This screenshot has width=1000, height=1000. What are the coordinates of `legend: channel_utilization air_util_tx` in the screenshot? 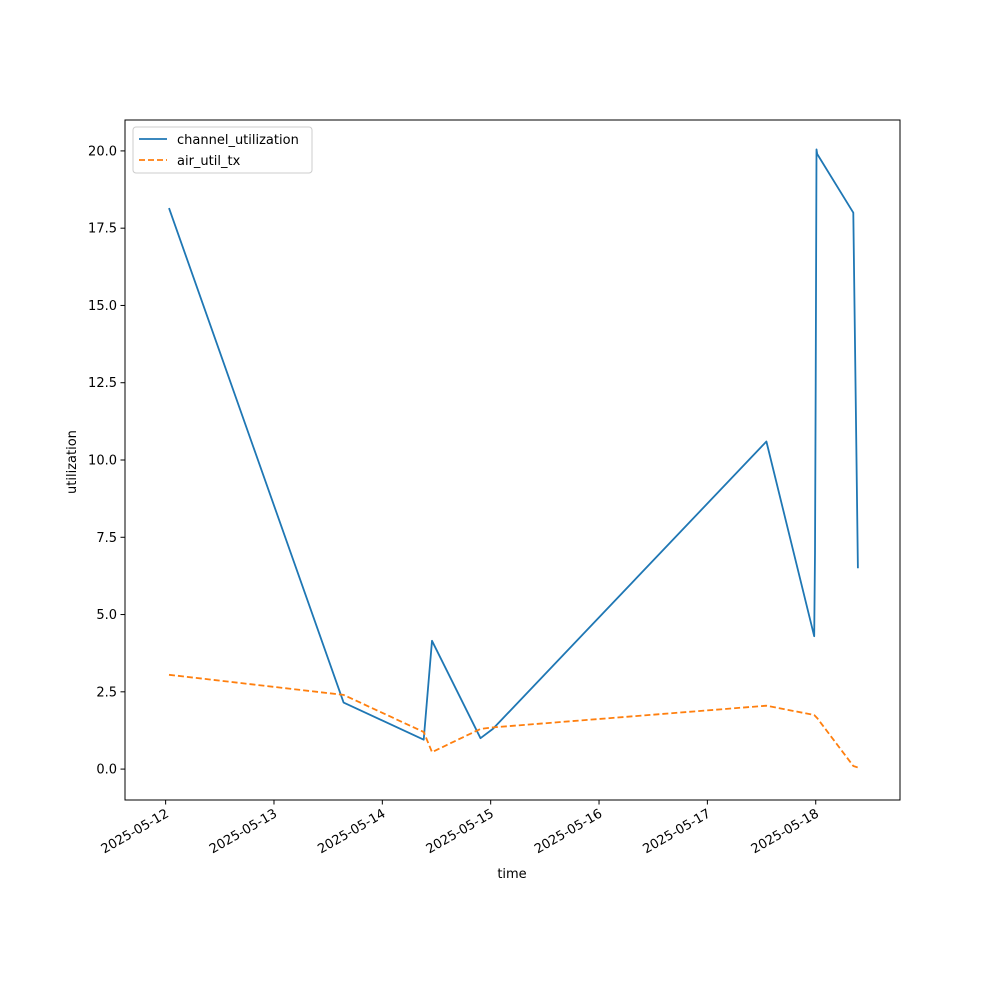 It's located at (222, 150).